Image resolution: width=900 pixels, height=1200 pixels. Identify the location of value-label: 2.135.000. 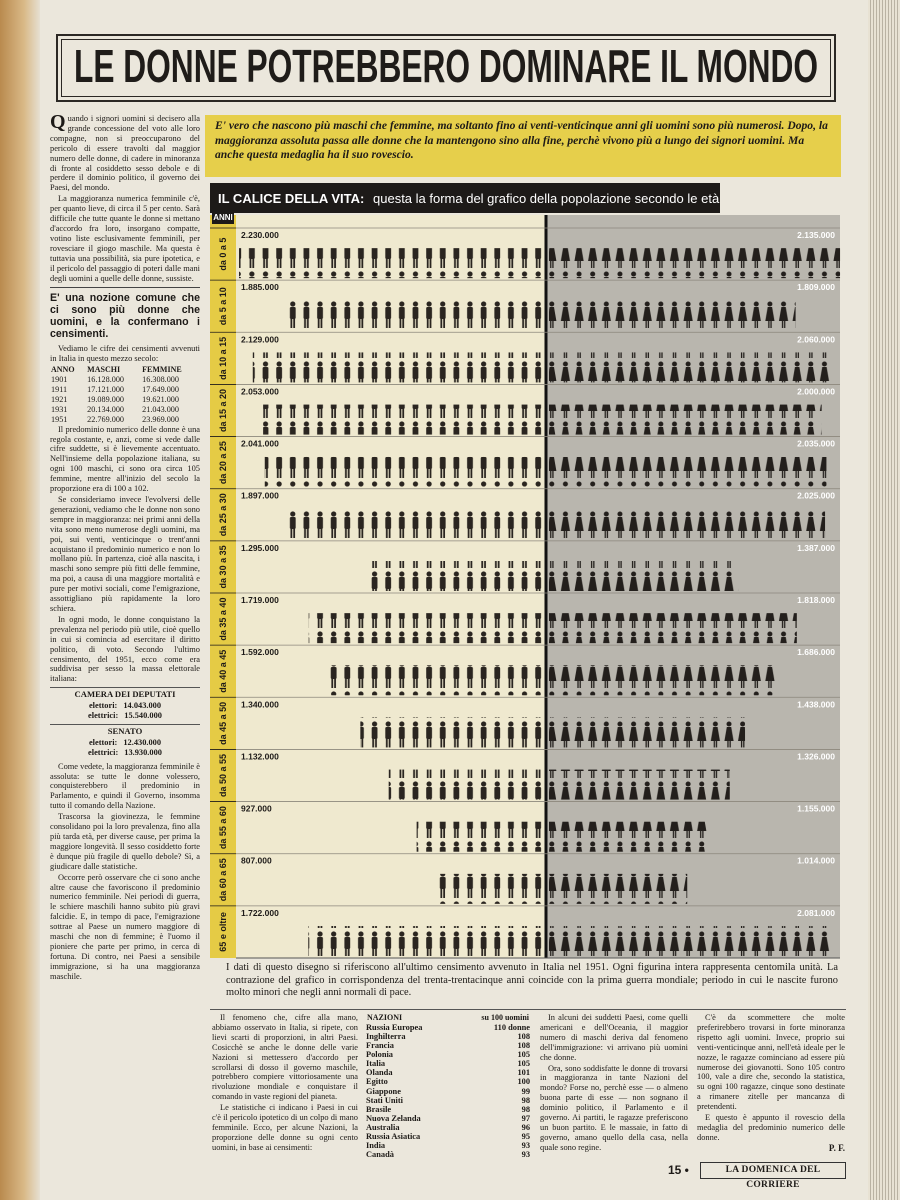
(816, 235).